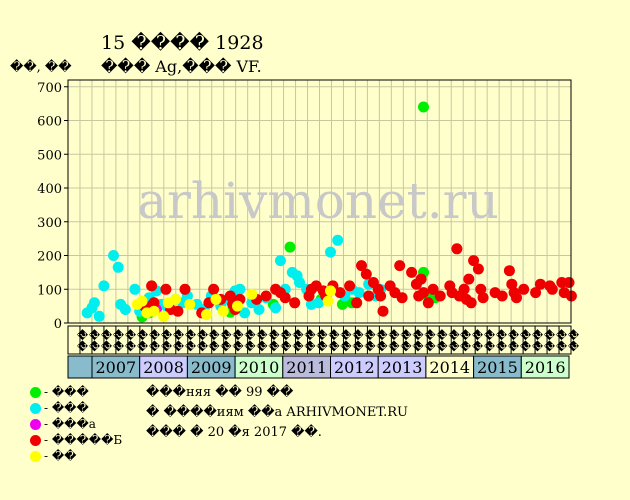 Image resolution: width=630 pixels, height=500 pixels. I want to click on year-label: 2008, so click(163, 367).